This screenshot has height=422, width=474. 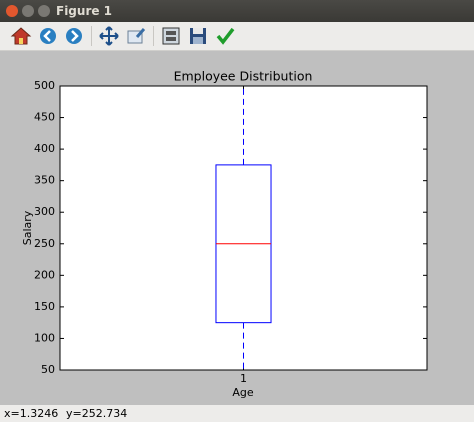 I want to click on y-tick-label: 400, so click(x=44, y=148).